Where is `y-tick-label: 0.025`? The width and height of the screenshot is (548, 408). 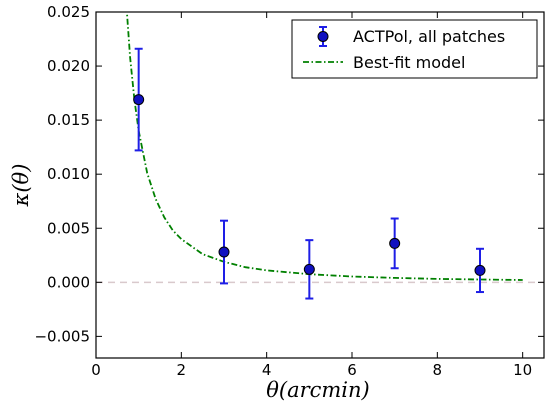 y-tick-label: 0.025 is located at coordinates (68, 12).